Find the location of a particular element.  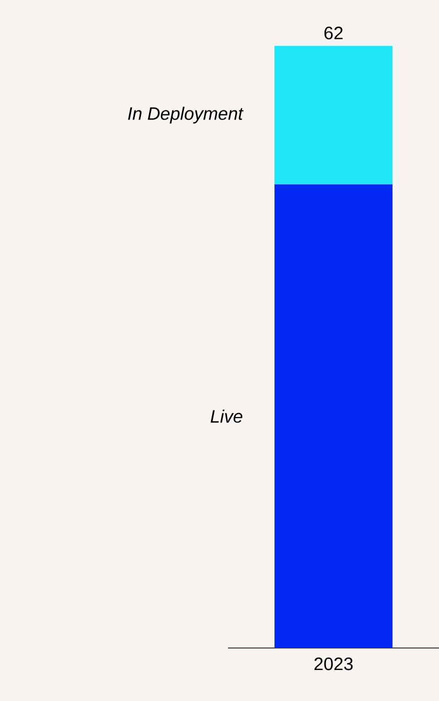

series-label: Live is located at coordinates (226, 416).